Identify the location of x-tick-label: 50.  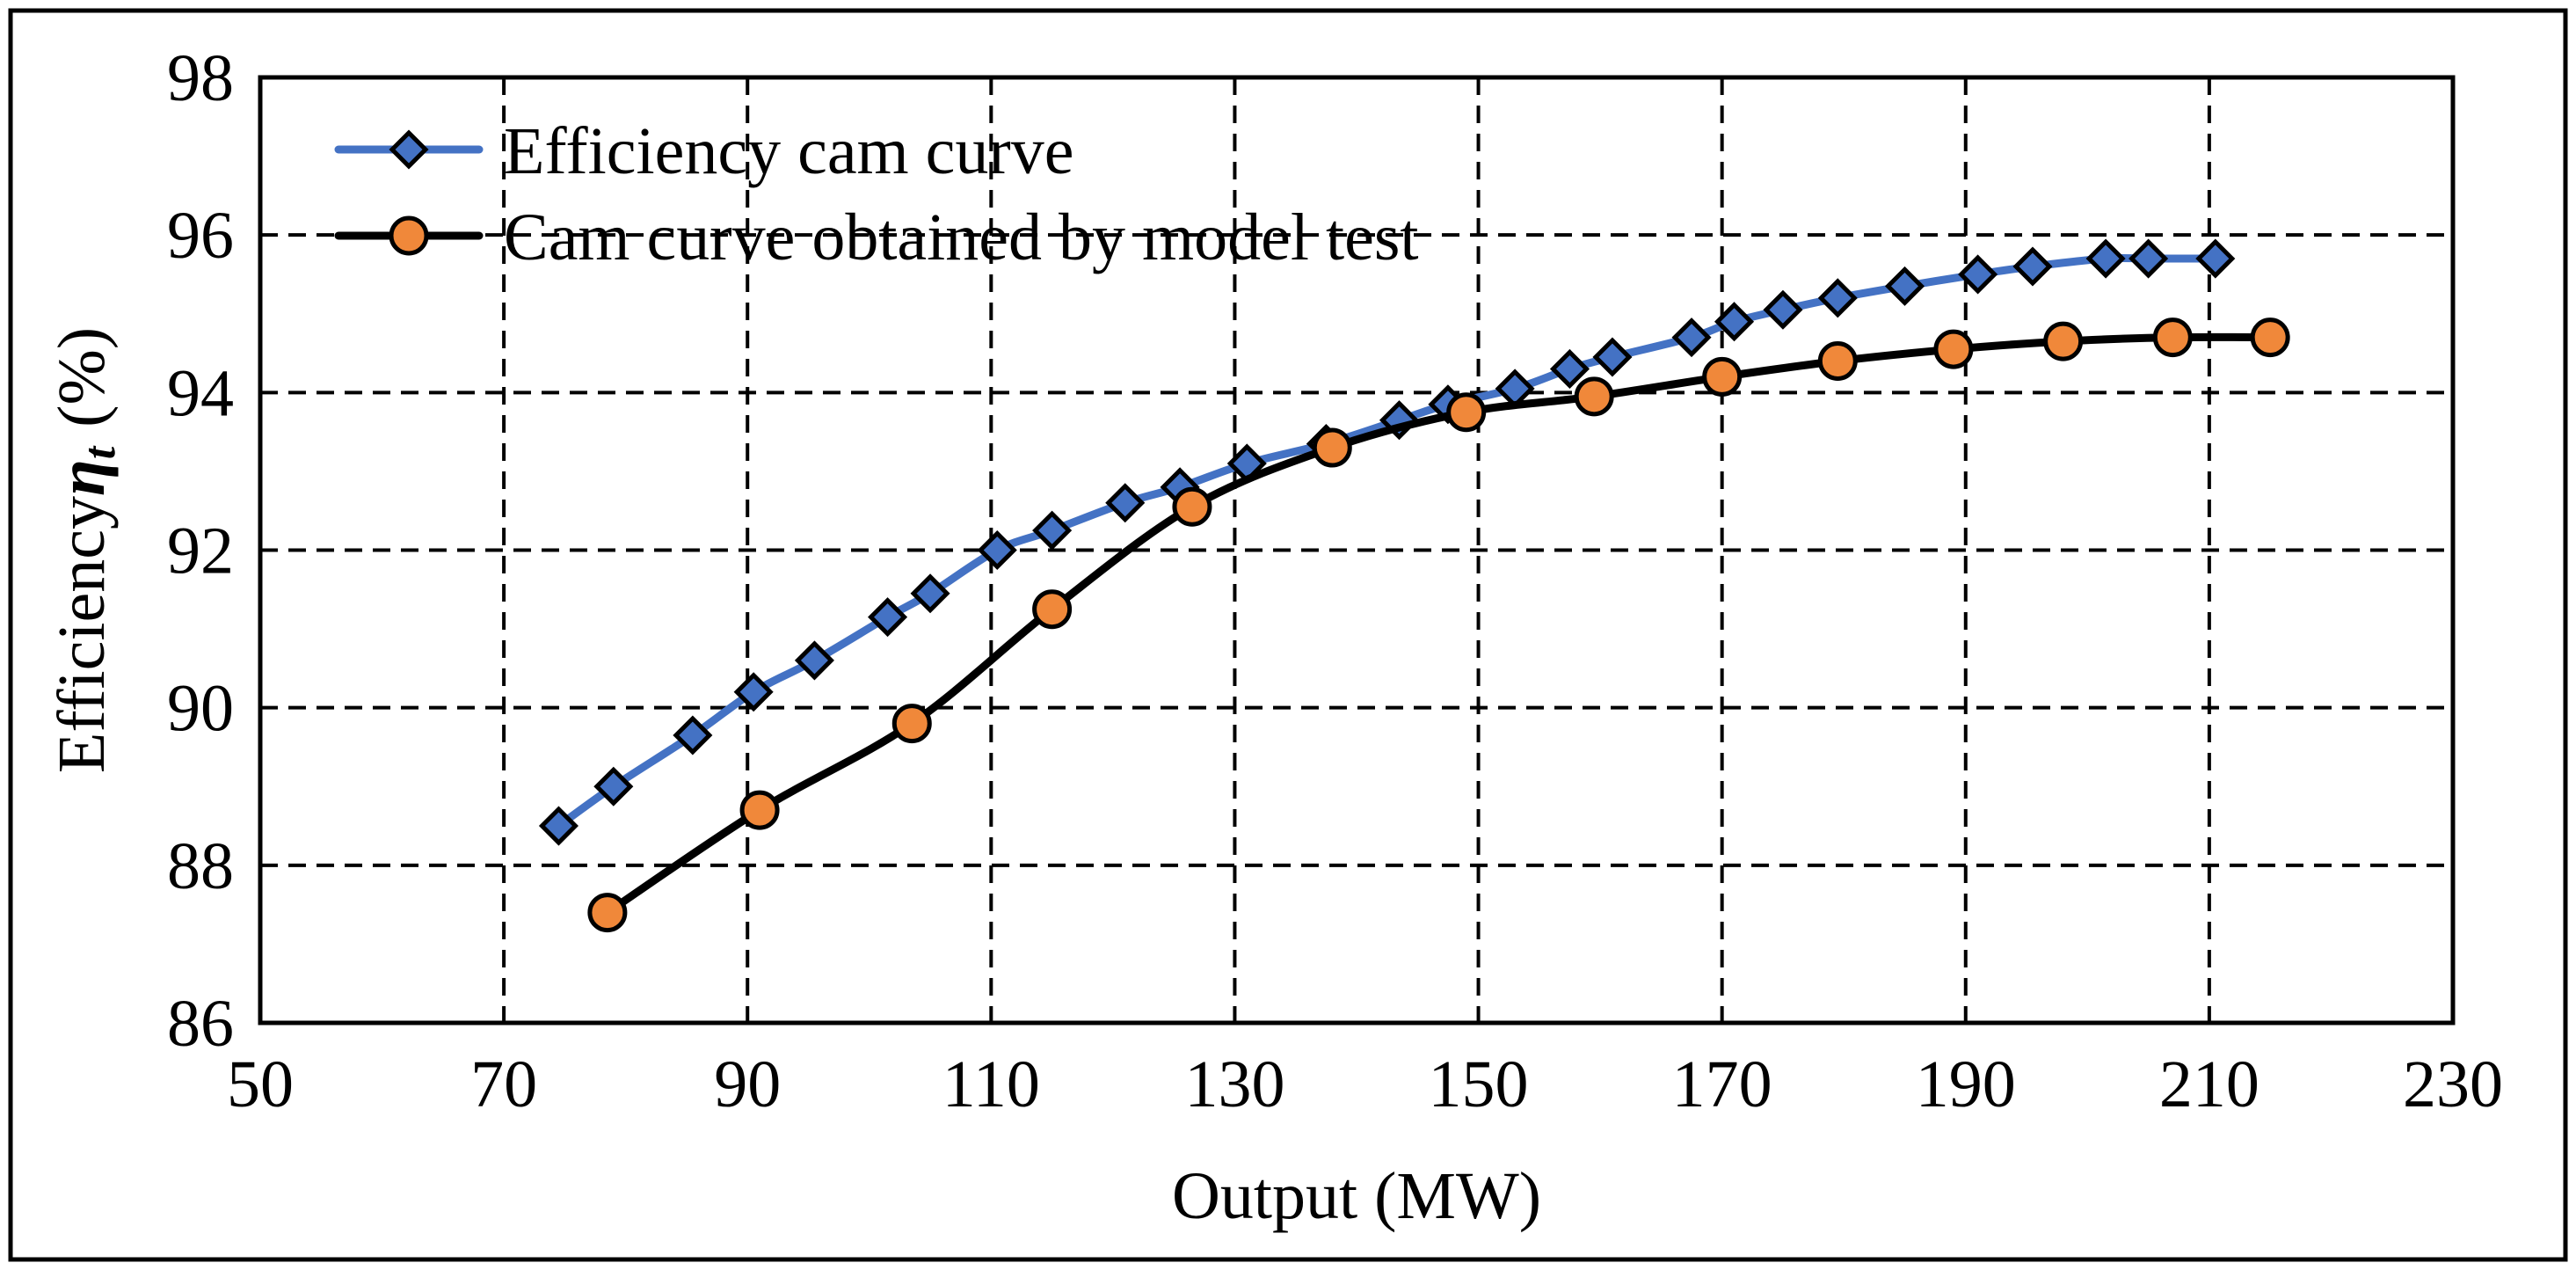
(260, 1084).